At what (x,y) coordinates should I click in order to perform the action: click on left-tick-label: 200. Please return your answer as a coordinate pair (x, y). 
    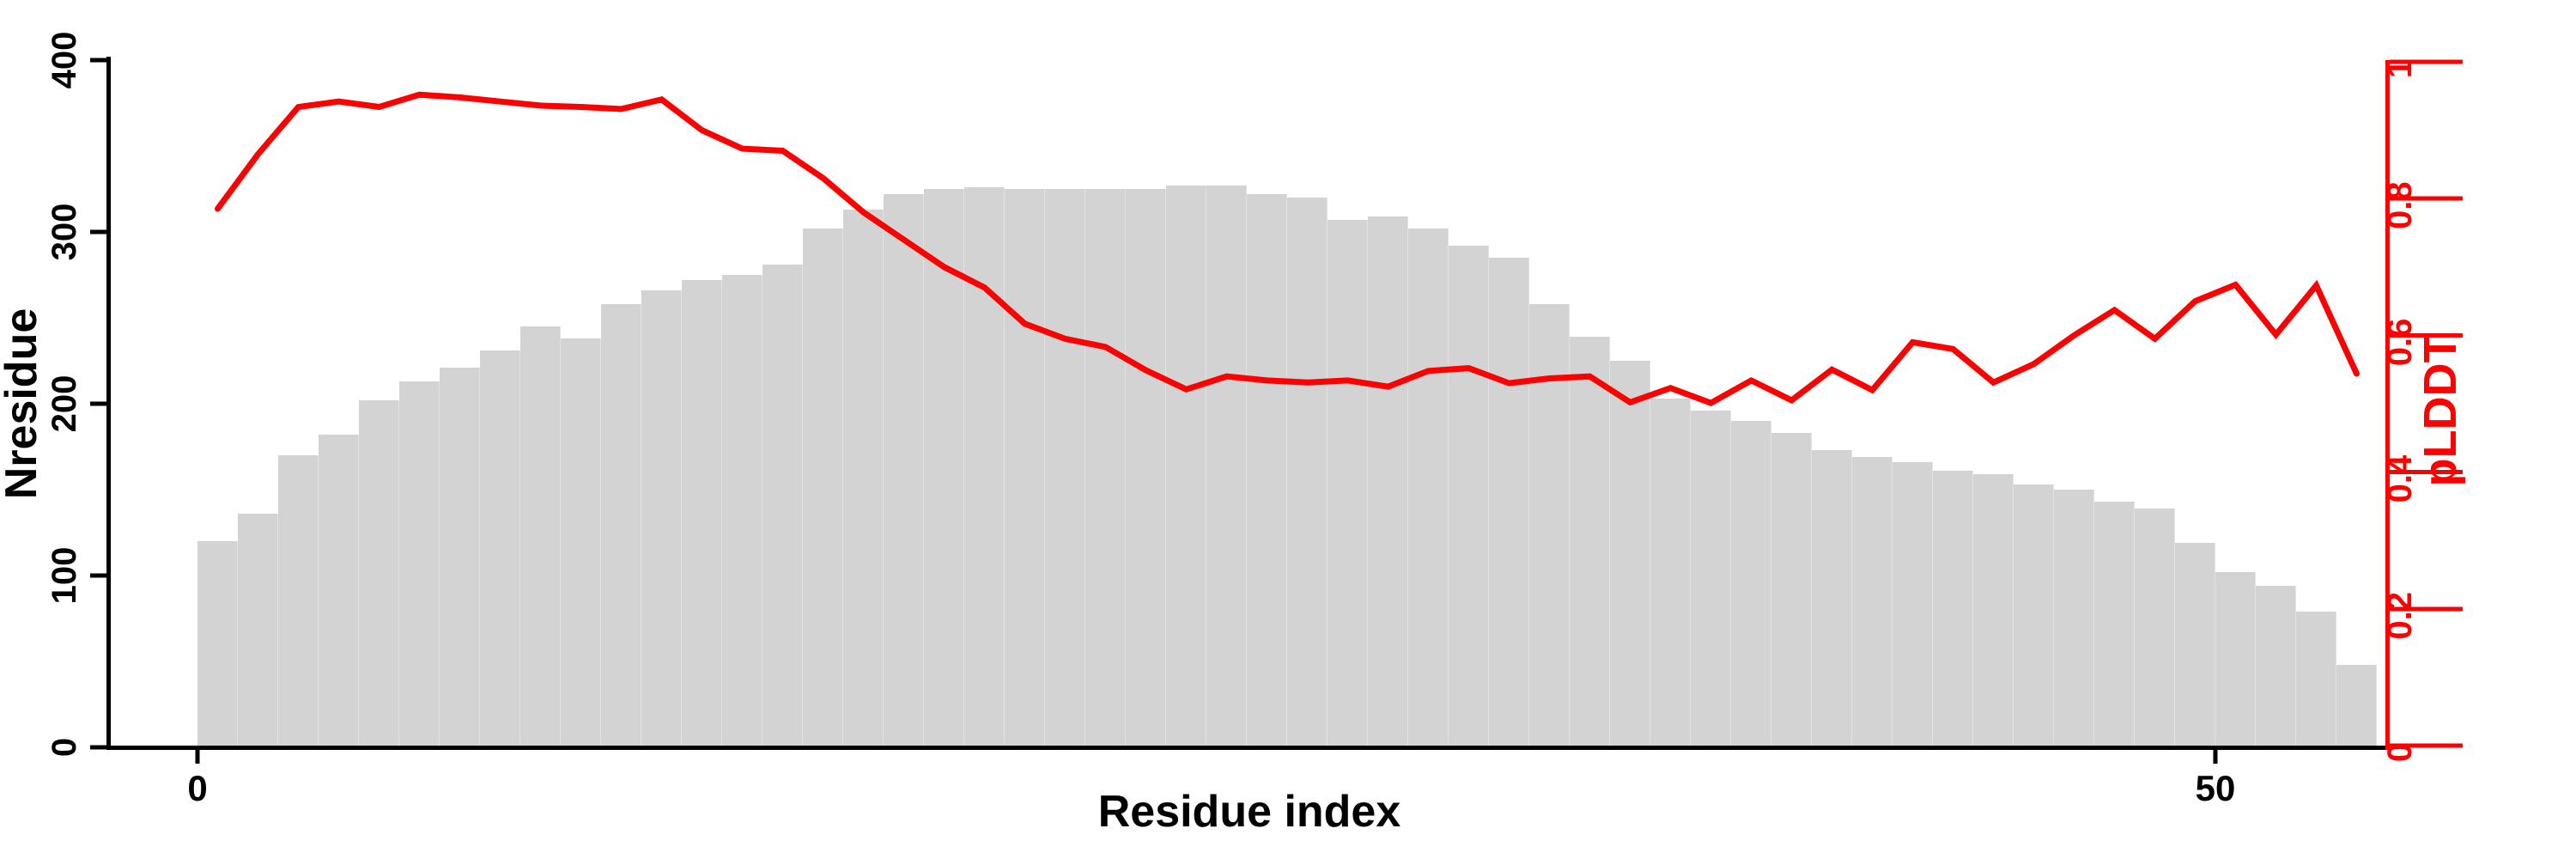
    Looking at the image, I should click on (64, 404).